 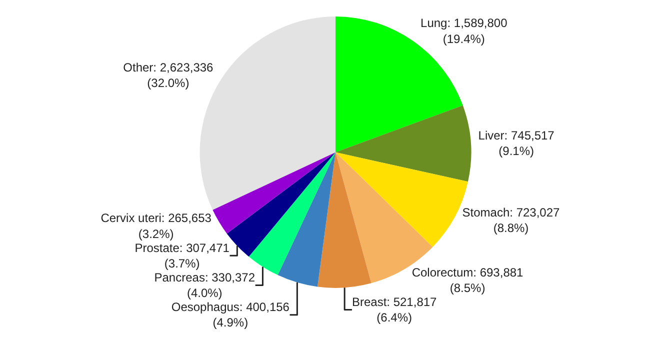 What do you see at coordinates (156, 226) in the screenshot?
I see `slice-label: Cervix uteri: 265,653 (3.2%)` at bounding box center [156, 226].